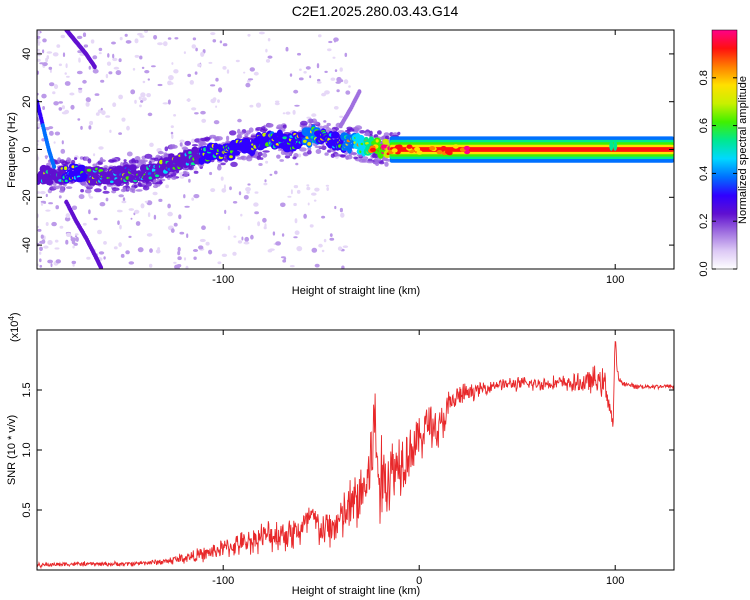 The image size is (750, 600). What do you see at coordinates (27, 245) in the screenshot?
I see `spectrogram-y-tick-label: -40` at bounding box center [27, 245].